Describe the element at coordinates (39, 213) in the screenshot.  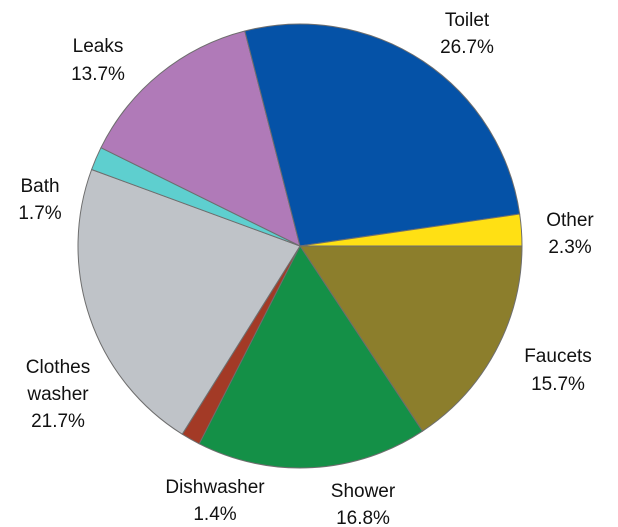
I see `label-bath-value: 1.7%` at that location.